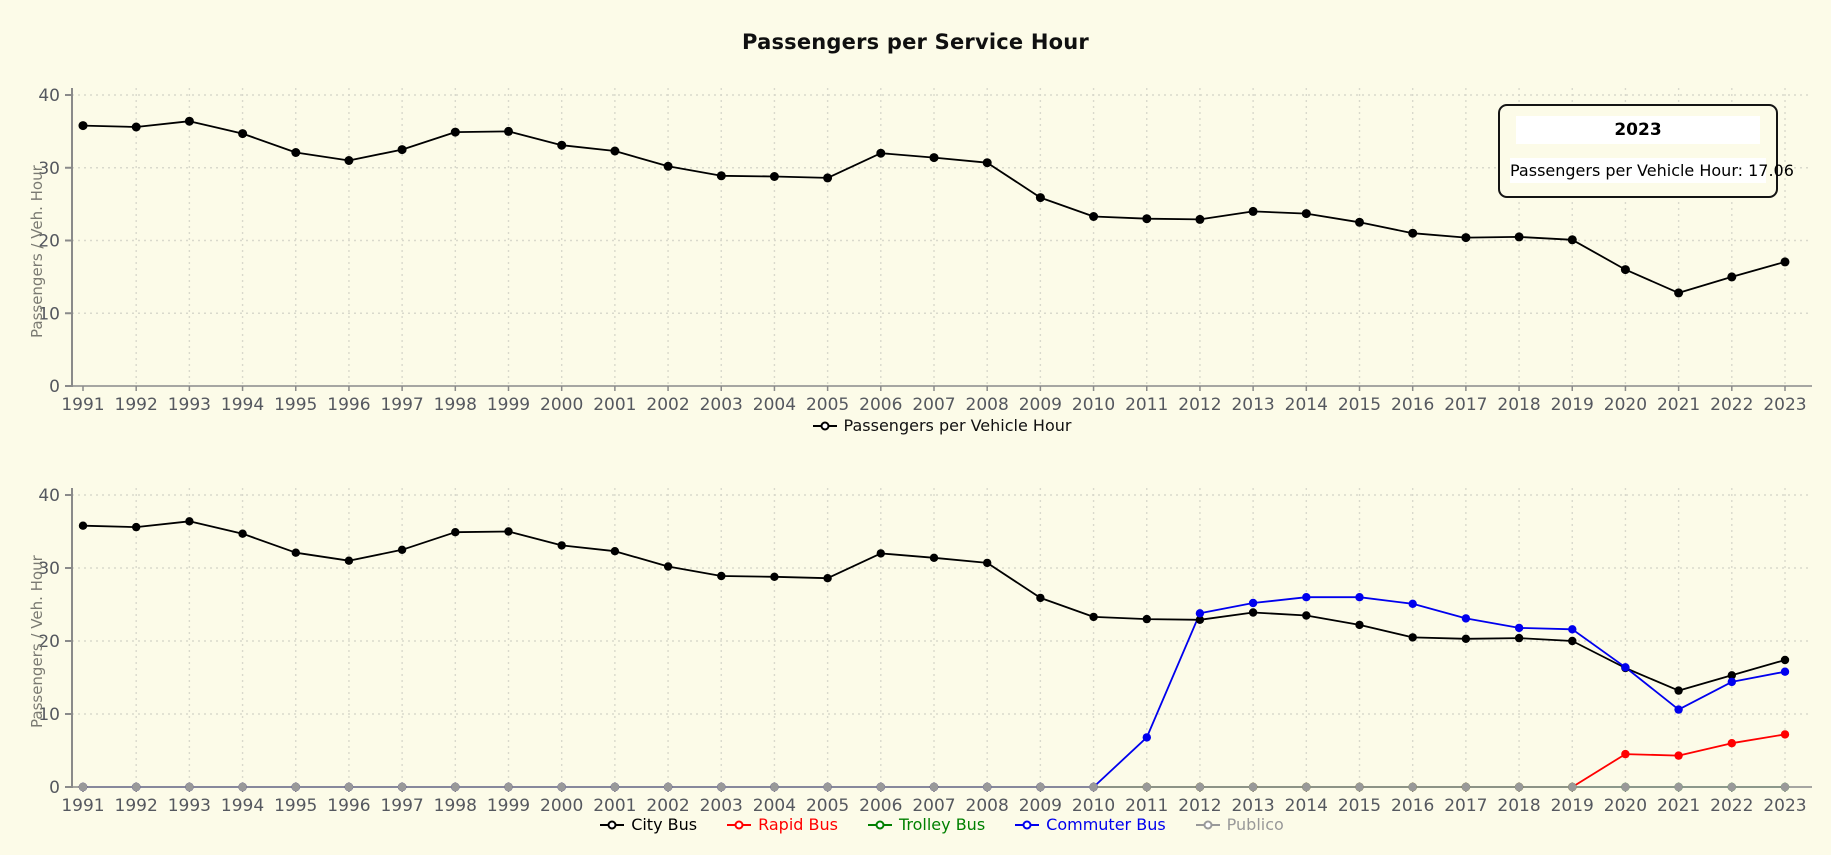  What do you see at coordinates (189, 405) in the screenshot?
I see `svg-text: 1993` at bounding box center [189, 405].